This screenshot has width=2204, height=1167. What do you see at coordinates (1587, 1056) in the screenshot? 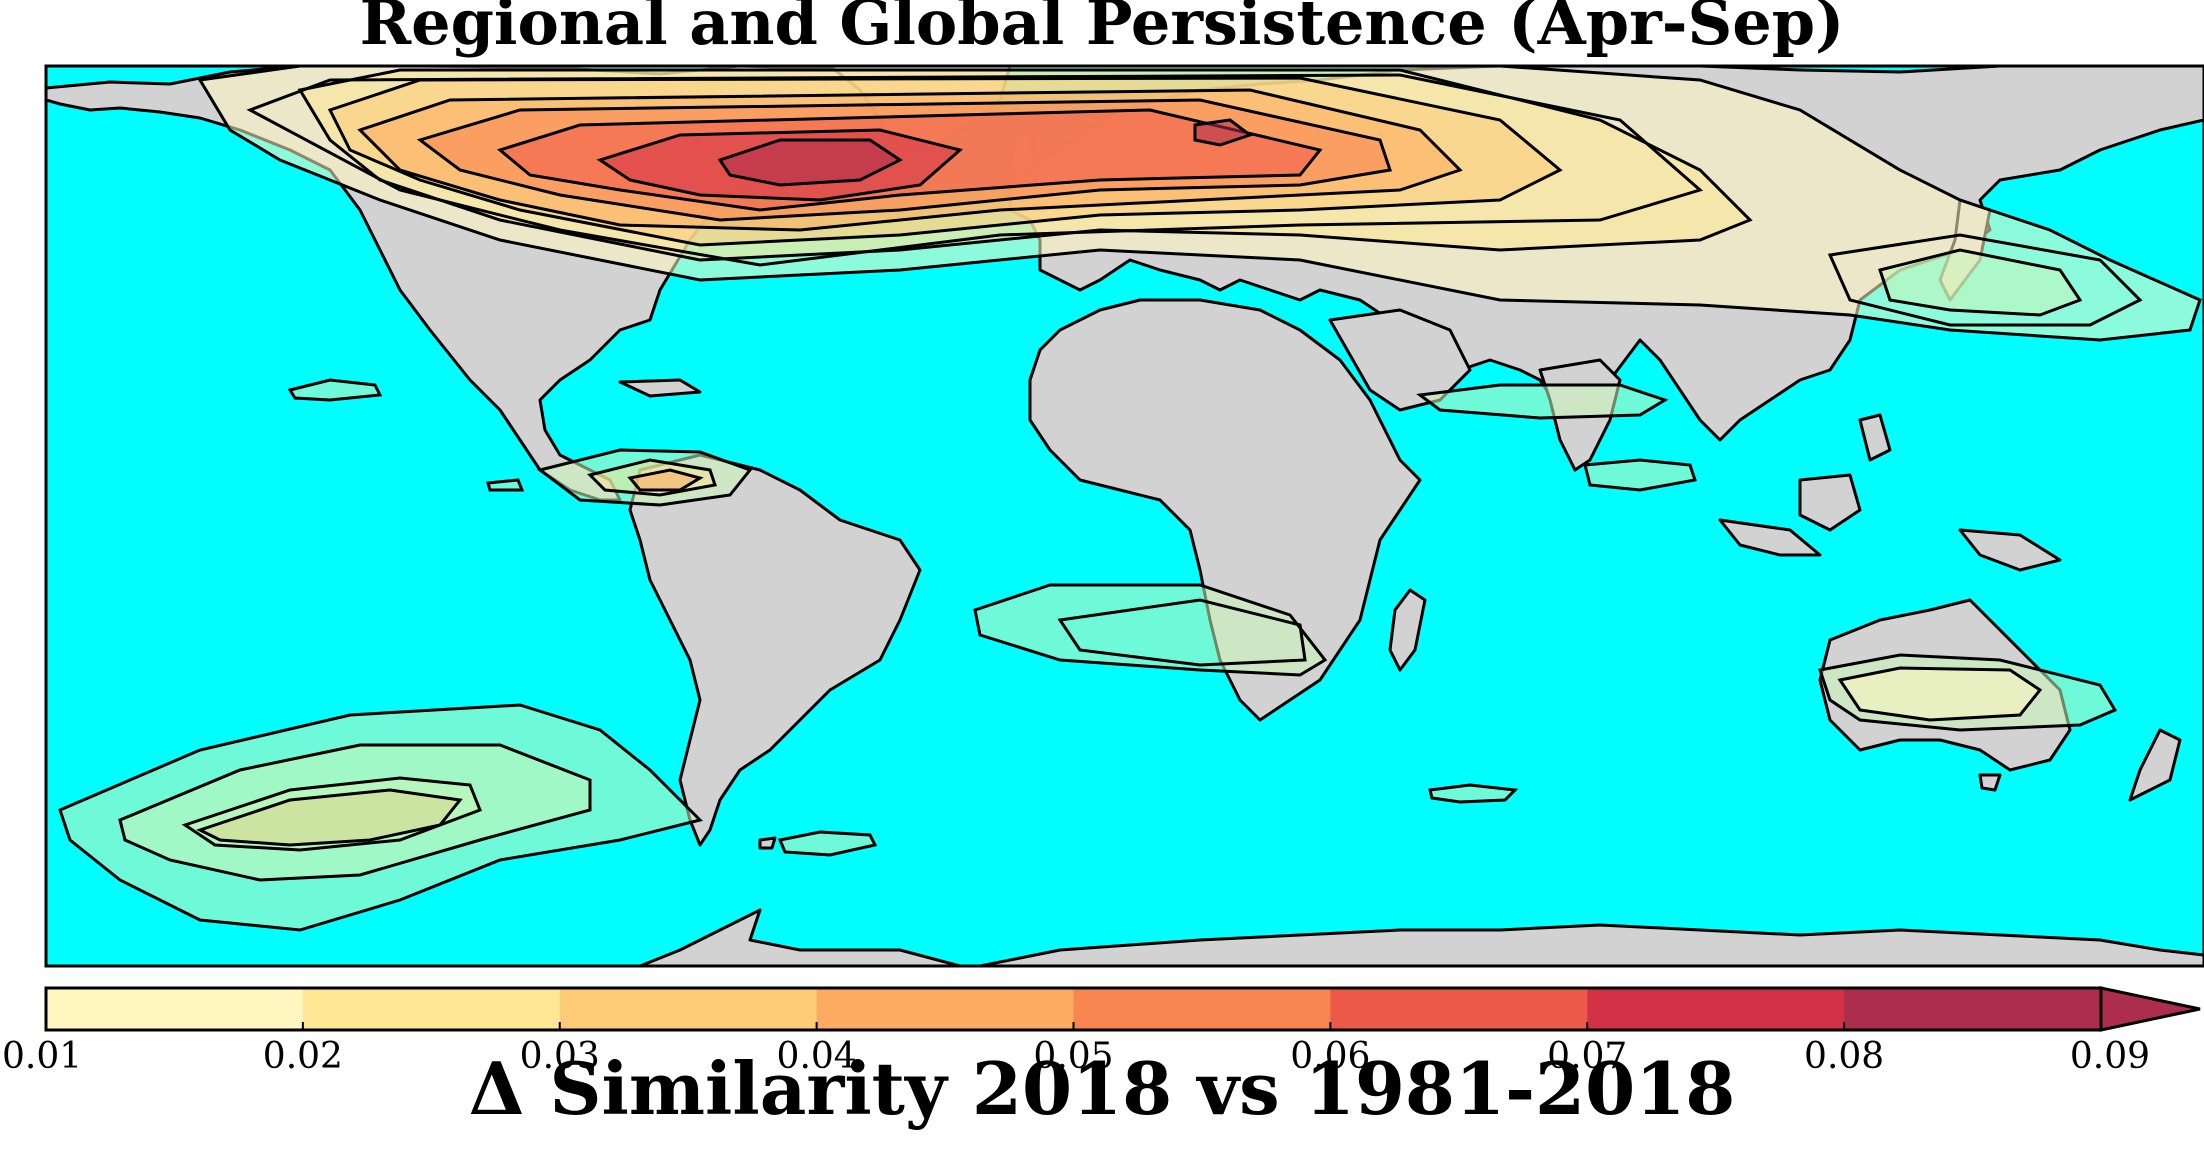
I see `colorbar-tick-label: 0.07` at bounding box center [1587, 1056].